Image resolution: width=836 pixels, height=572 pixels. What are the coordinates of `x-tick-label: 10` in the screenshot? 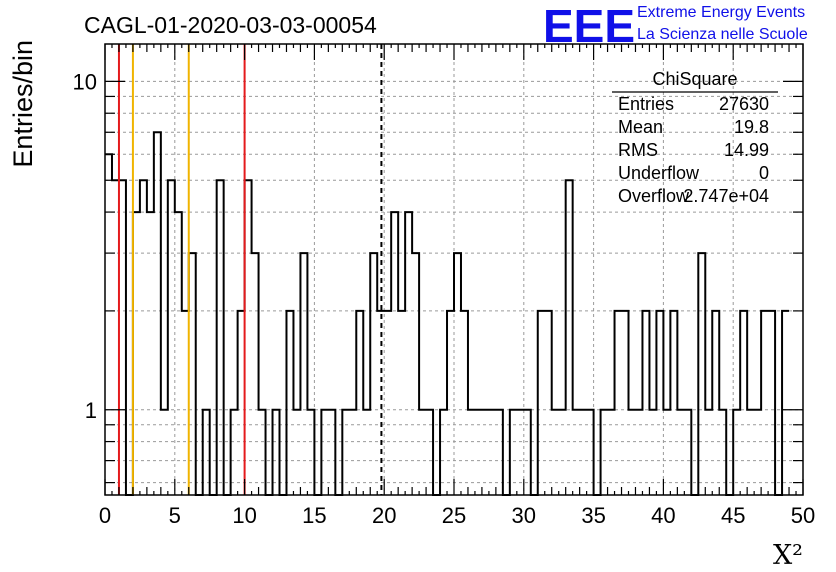 It's located at (244, 515).